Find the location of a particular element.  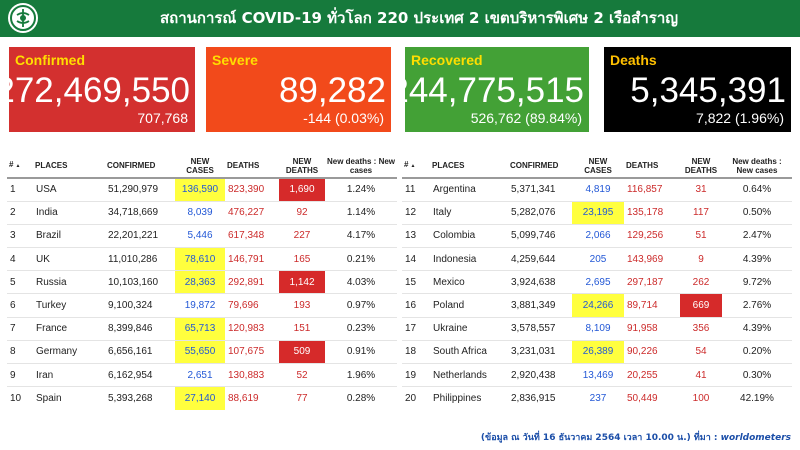

confirmed-cell: 3,924,638 is located at coordinates (540, 282).